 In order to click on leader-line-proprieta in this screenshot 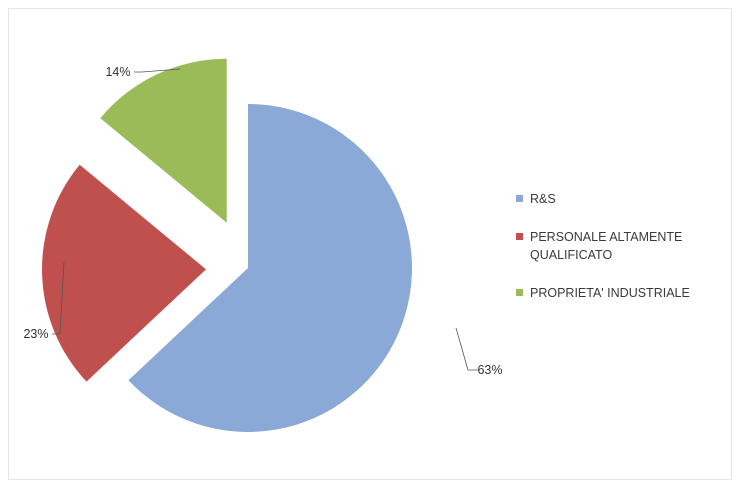, I will do `click(157, 70)`.